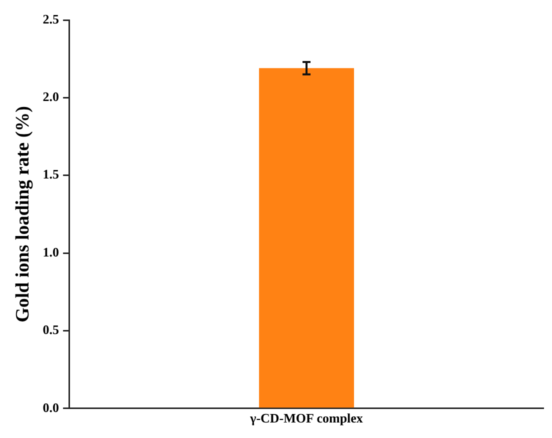 The image size is (552, 438). What do you see at coordinates (51, 252) in the screenshot?
I see `y-tick-label: 1.0` at bounding box center [51, 252].